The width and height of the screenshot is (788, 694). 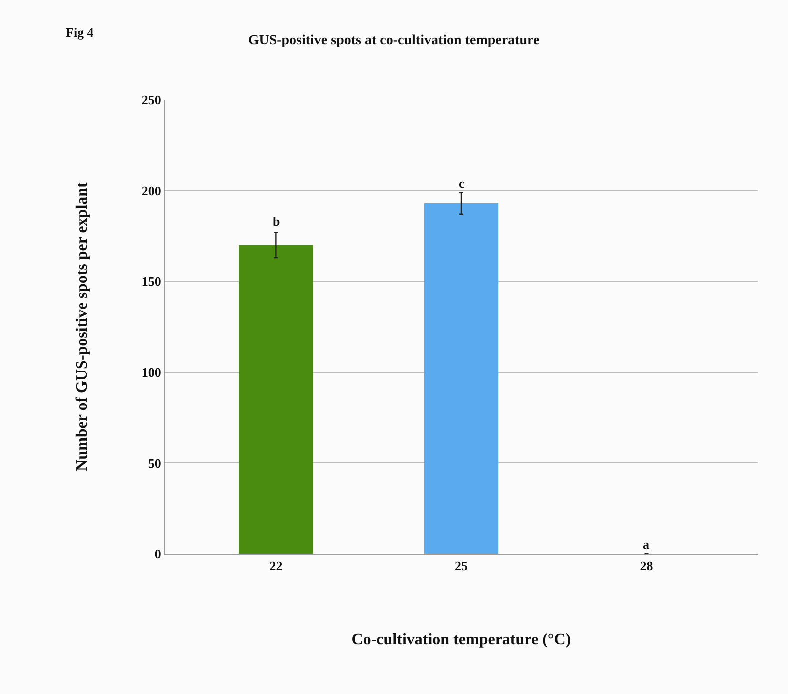 What do you see at coordinates (82, 327) in the screenshot?
I see `y-axis-title: Number of GUS-positive spots per explant` at bounding box center [82, 327].